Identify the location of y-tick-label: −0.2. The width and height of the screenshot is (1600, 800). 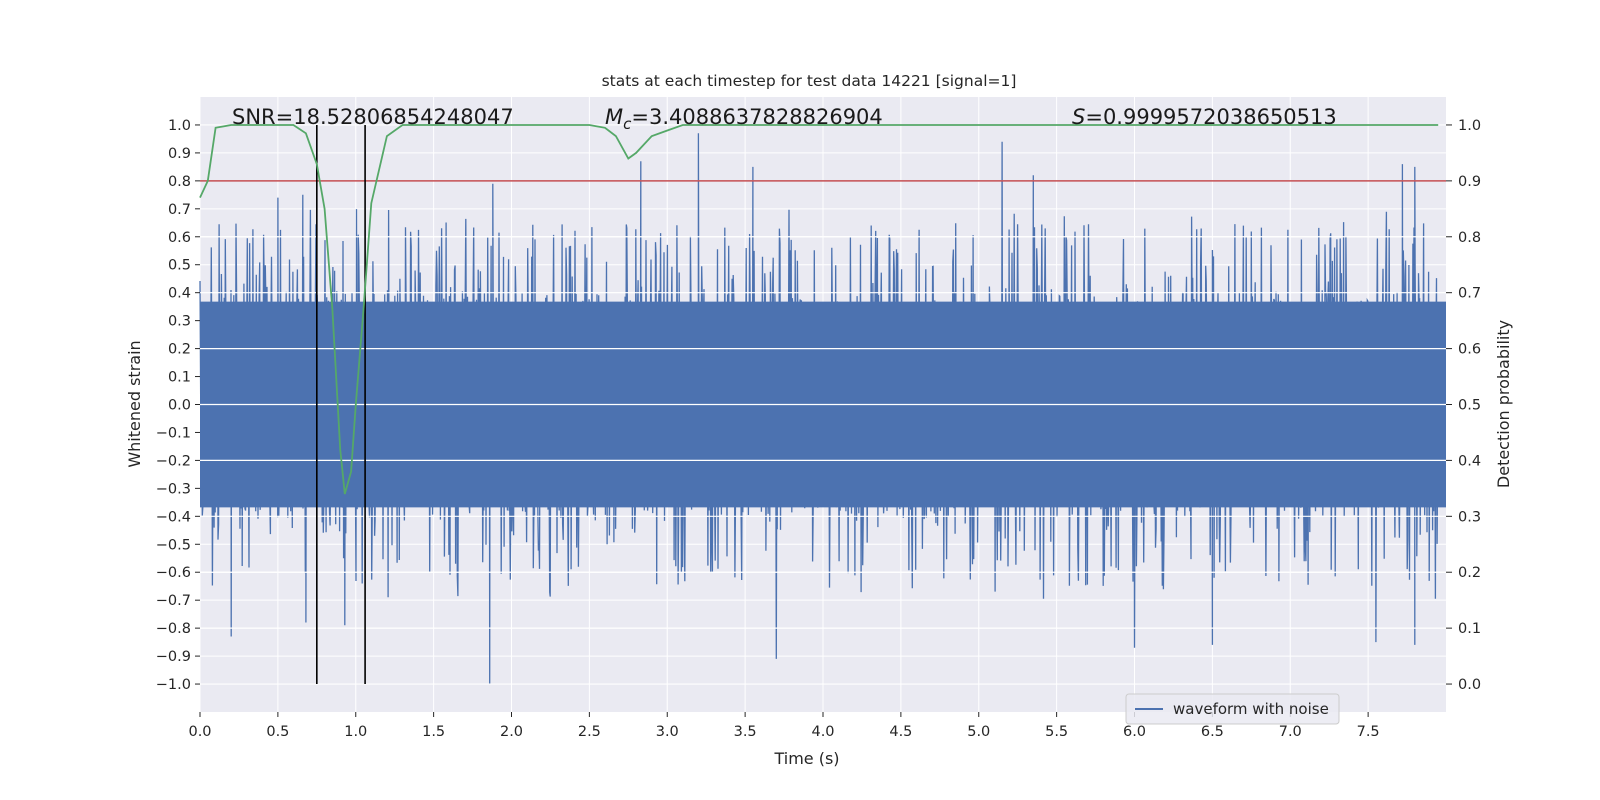
(173, 461).